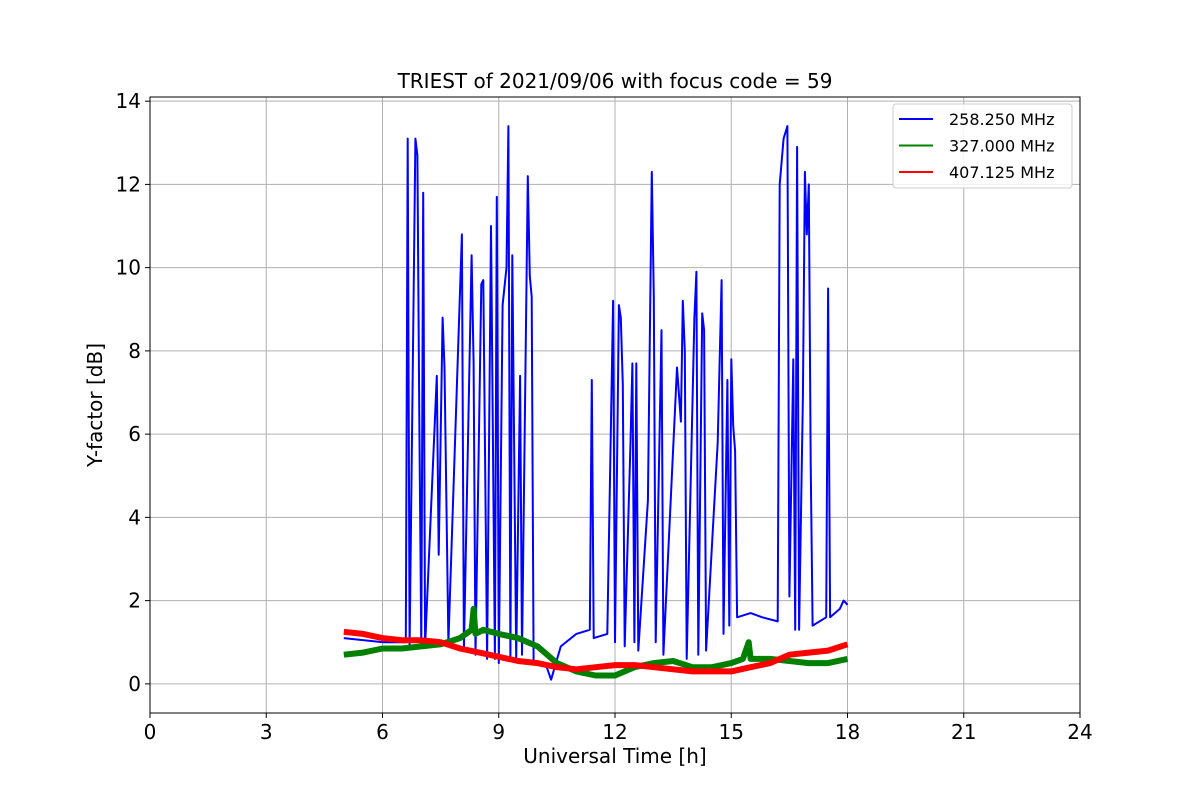 This screenshot has height=800, width=1200. Describe the element at coordinates (134, 601) in the screenshot. I see `y-tick-label: 2` at that location.